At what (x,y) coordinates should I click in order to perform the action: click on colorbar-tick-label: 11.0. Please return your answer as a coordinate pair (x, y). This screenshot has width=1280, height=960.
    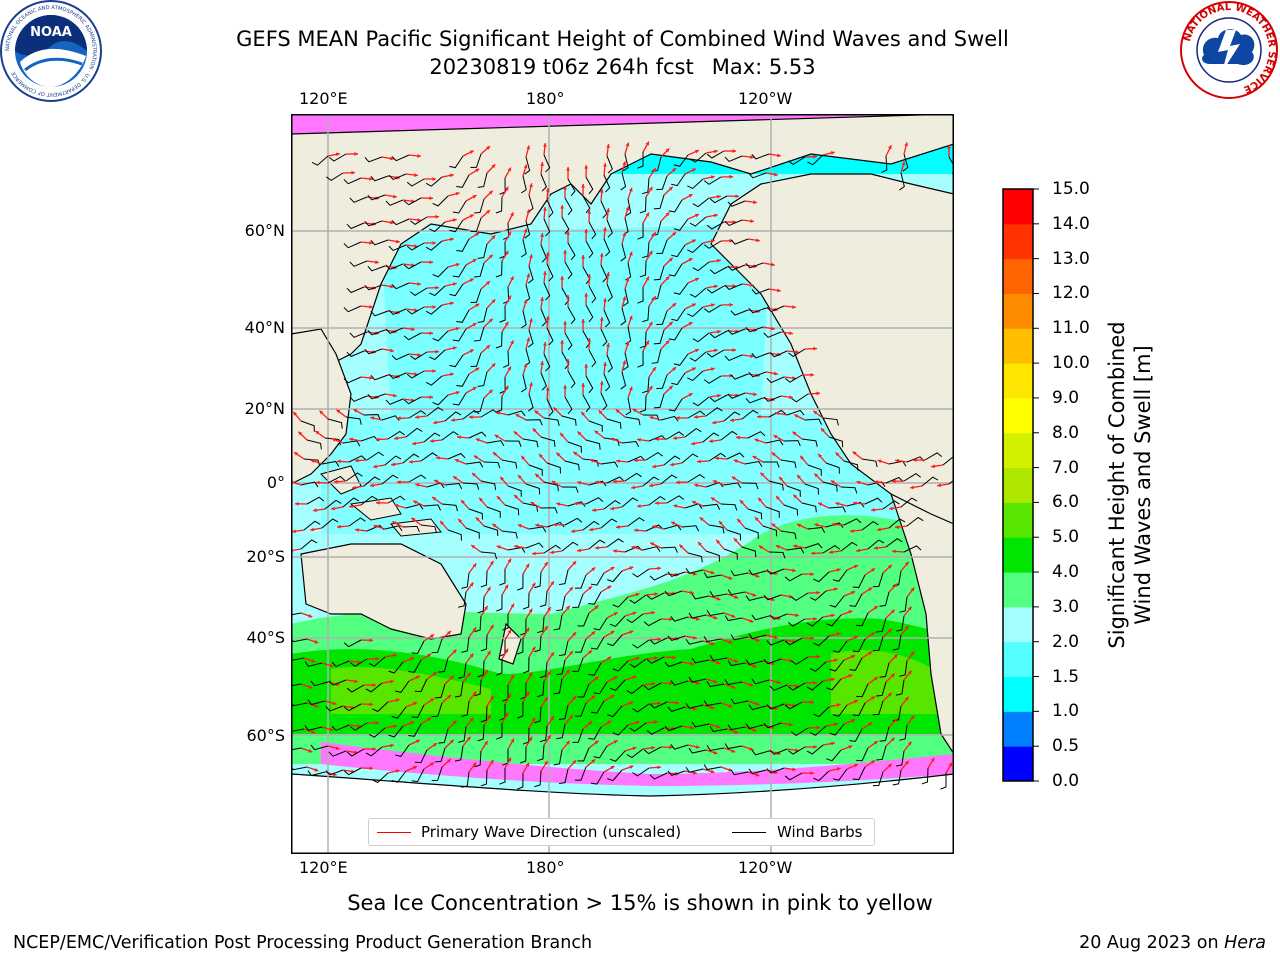
    Looking at the image, I should click on (1071, 328).